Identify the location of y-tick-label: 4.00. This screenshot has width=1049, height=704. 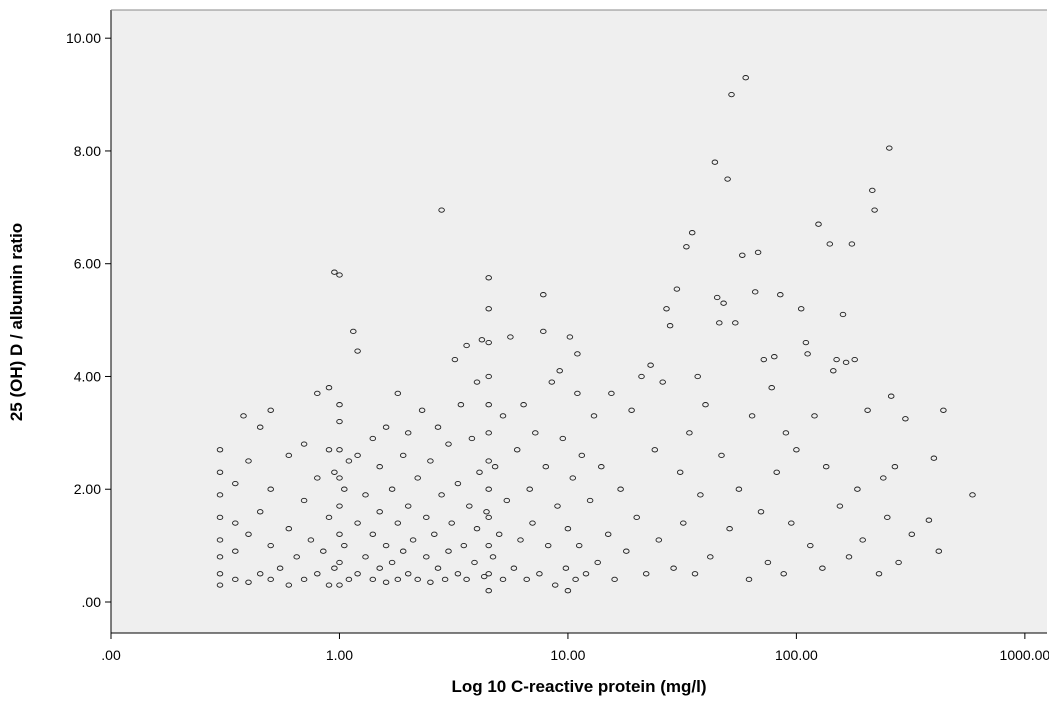
(87, 376).